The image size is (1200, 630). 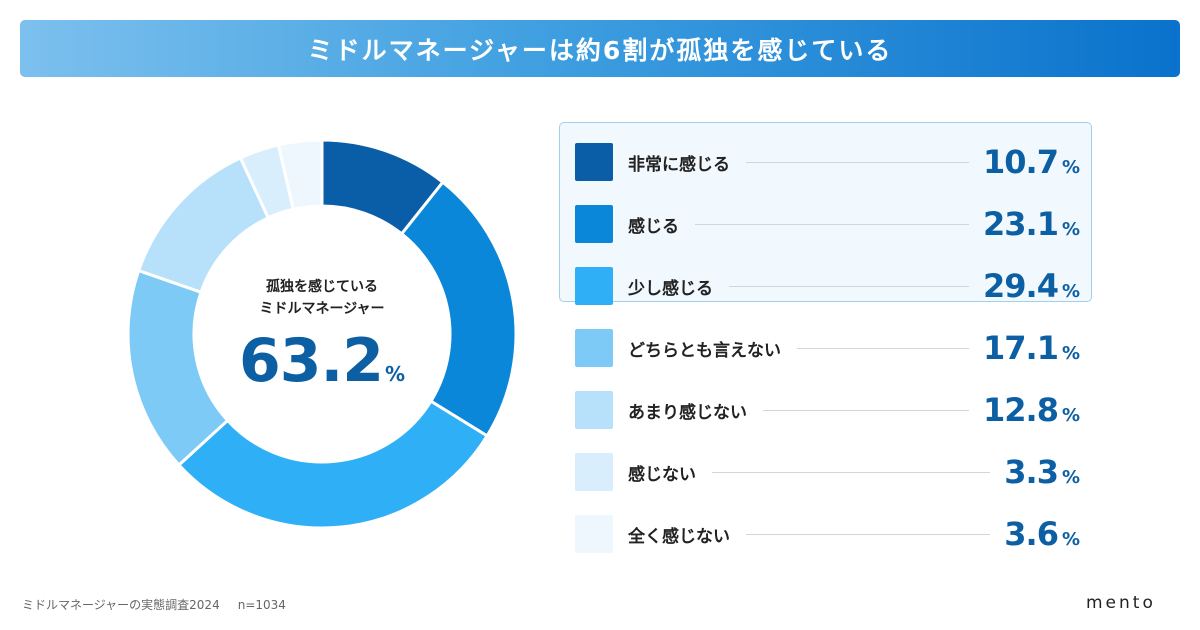 What do you see at coordinates (121, 605) in the screenshot?
I see `source-text: ミドルマネージャーの実態調査2024` at bounding box center [121, 605].